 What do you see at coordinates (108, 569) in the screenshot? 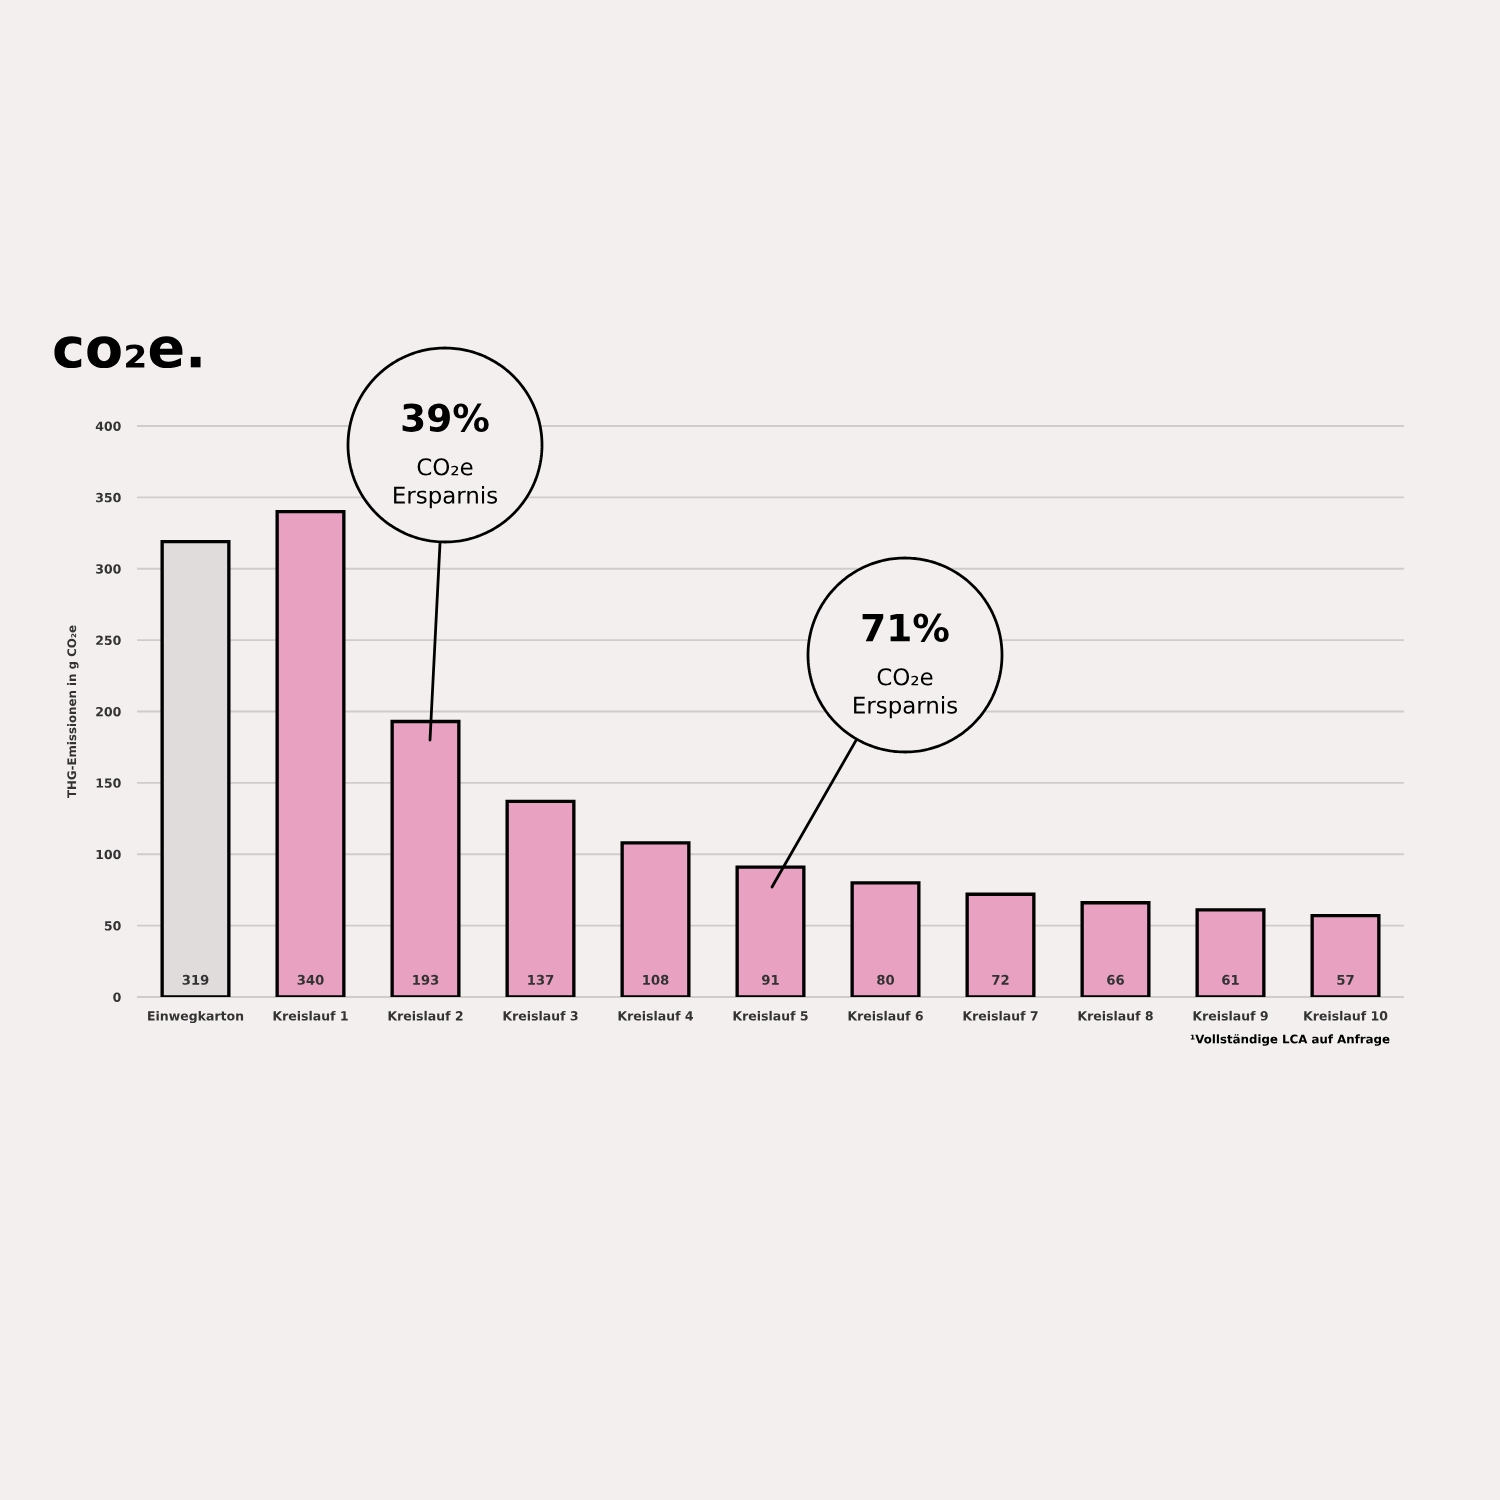
I see `y-tick-label: 300` at bounding box center [108, 569].